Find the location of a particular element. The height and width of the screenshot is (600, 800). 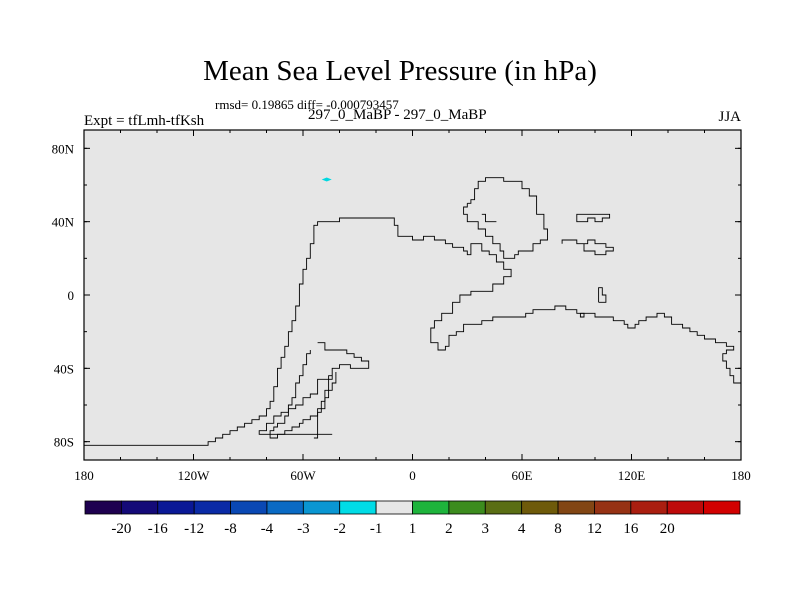

colorbar-label: -2 is located at coordinates (339, 529).